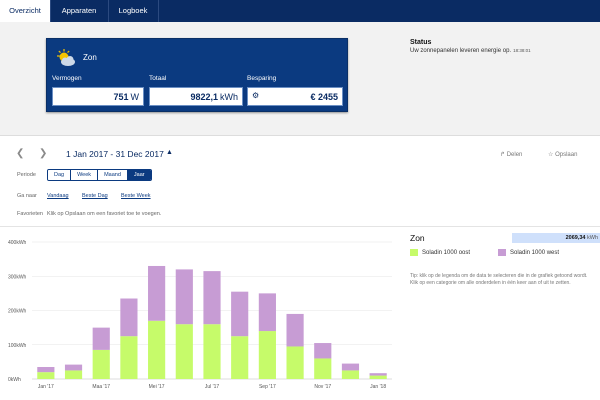 Image resolution: width=600 pixels, height=400 pixels. I want to click on legend-title: Zon, so click(417, 238).